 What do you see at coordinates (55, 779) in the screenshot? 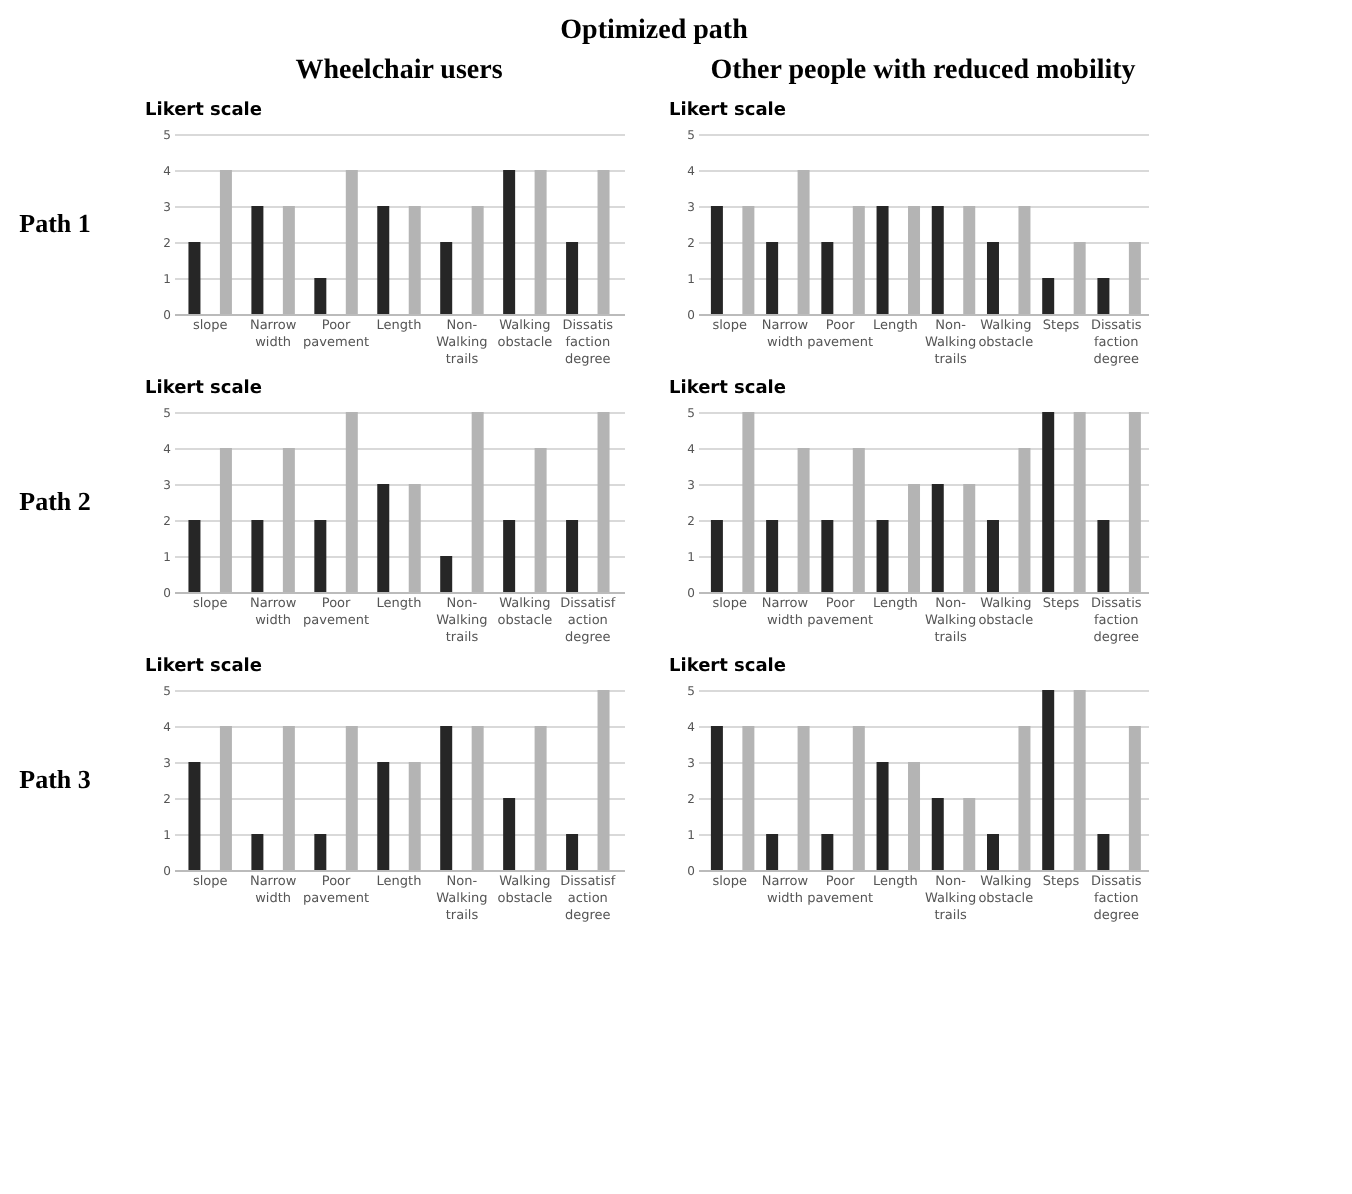
I see `text: Path 3` at bounding box center [55, 779].